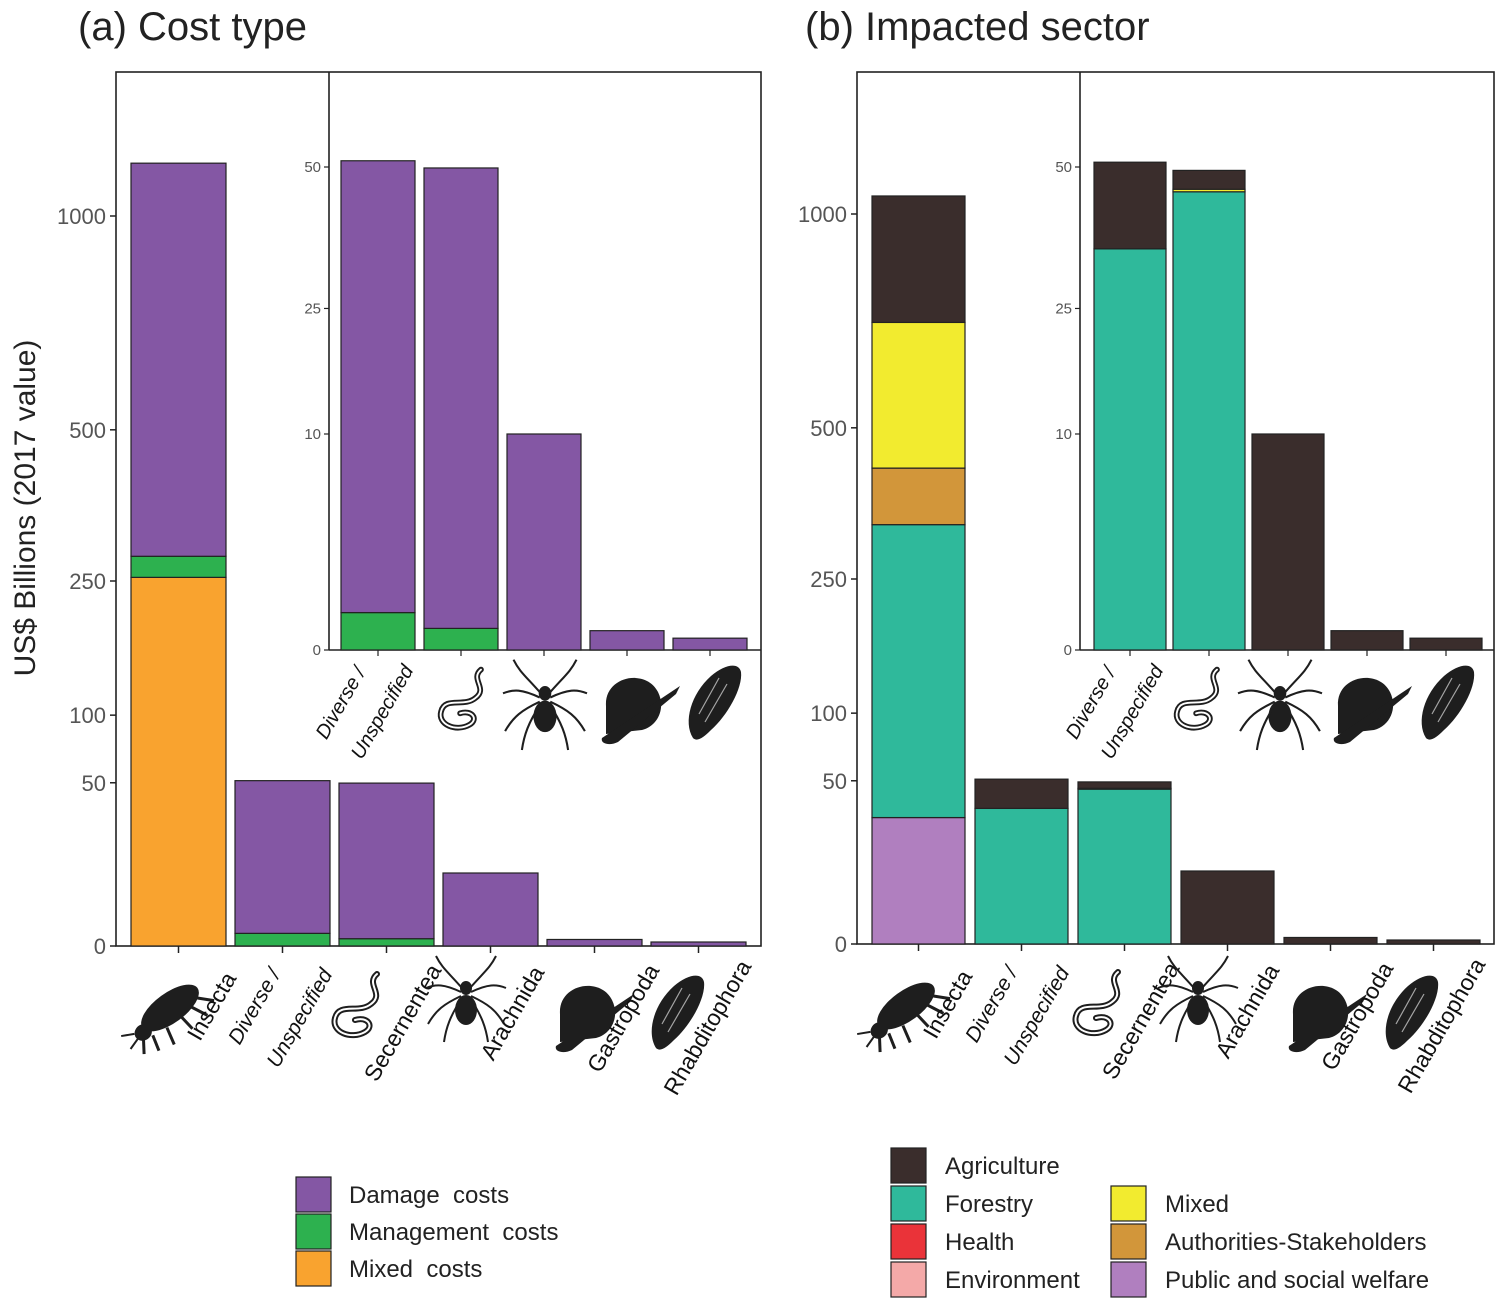  What do you see at coordinates (1297, 1280) in the screenshot?
I see `legend-label-public-and-social-welfare: Public and social welfare` at bounding box center [1297, 1280].